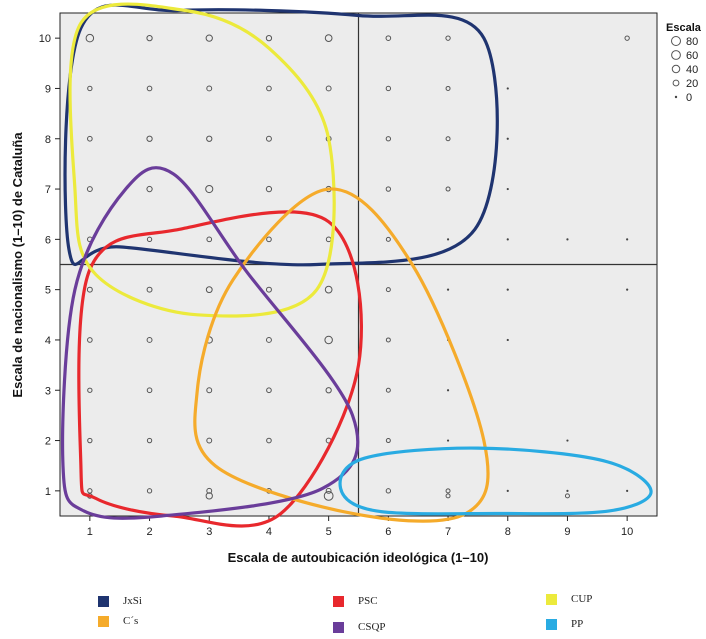 This screenshot has width=706, height=639. Describe the element at coordinates (149, 532) in the screenshot. I see `x-tick-label: 2` at that location.